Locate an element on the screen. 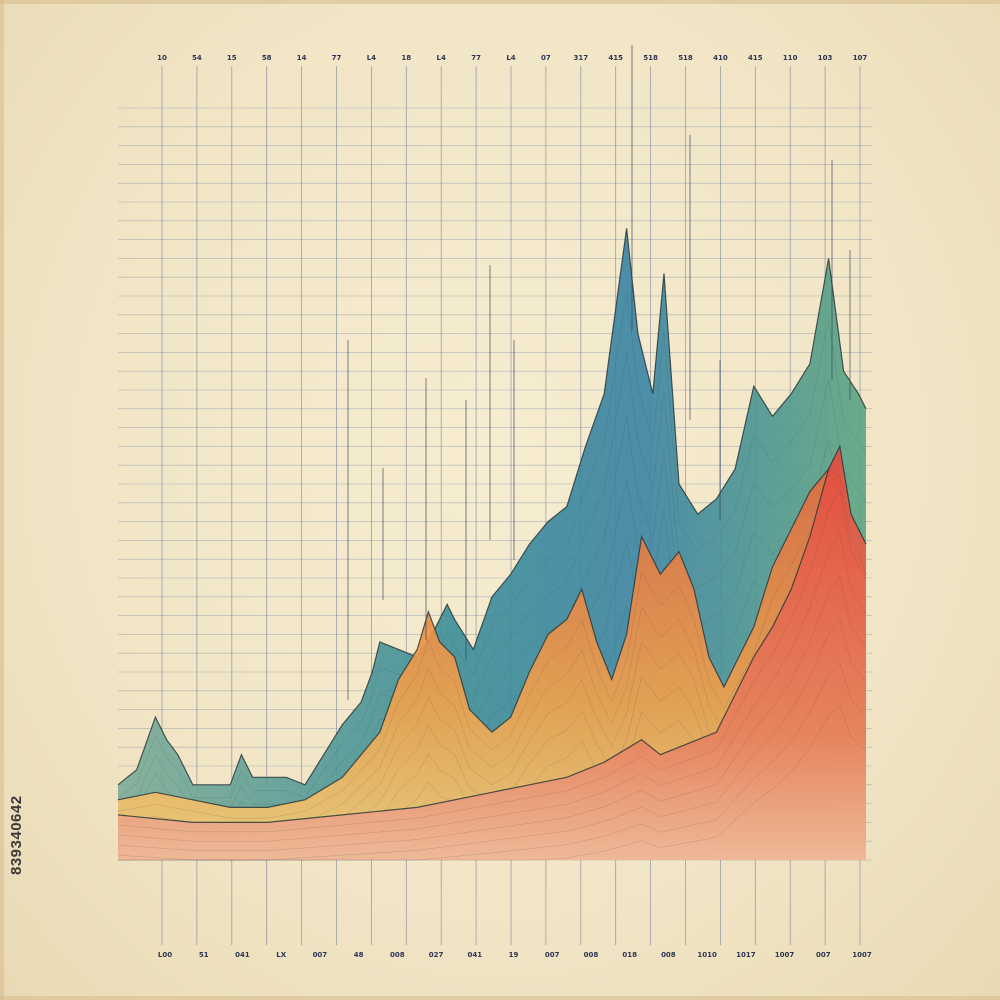 The image size is (1000, 1000). top-tick-label: 317 is located at coordinates (580, 58).